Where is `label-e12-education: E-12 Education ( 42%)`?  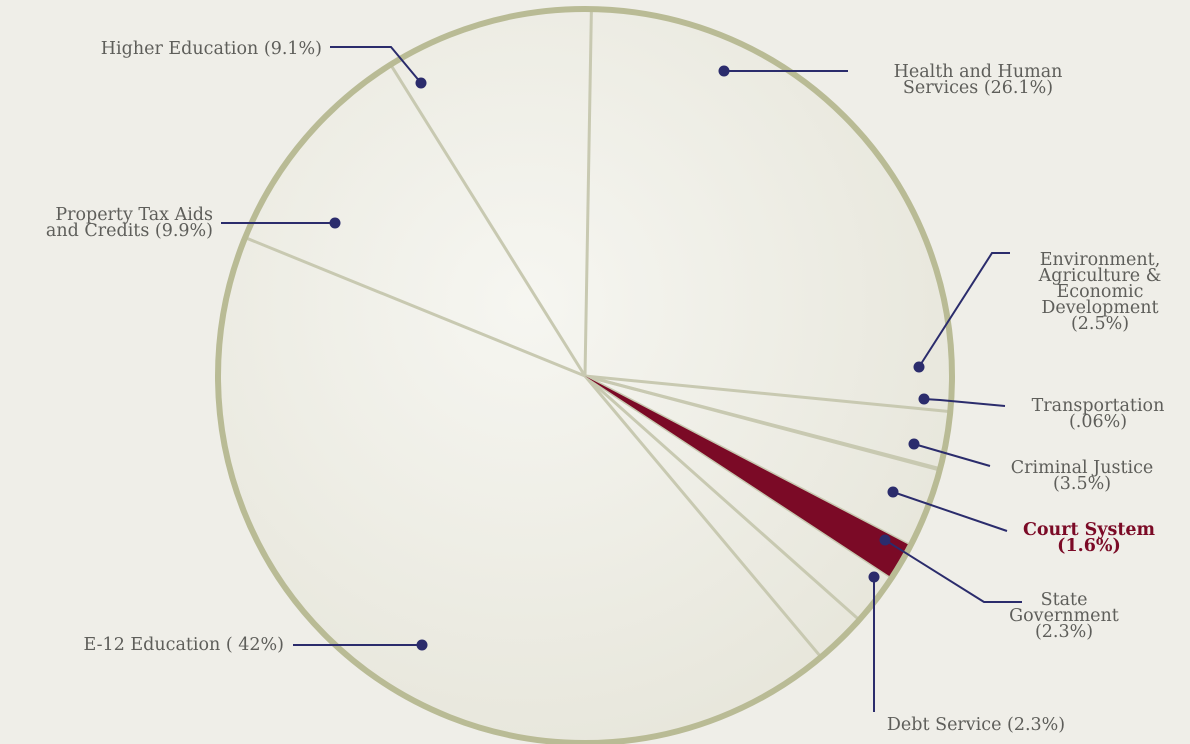 label-e12-education: E-12 Education ( 42%) is located at coordinates (152, 645).